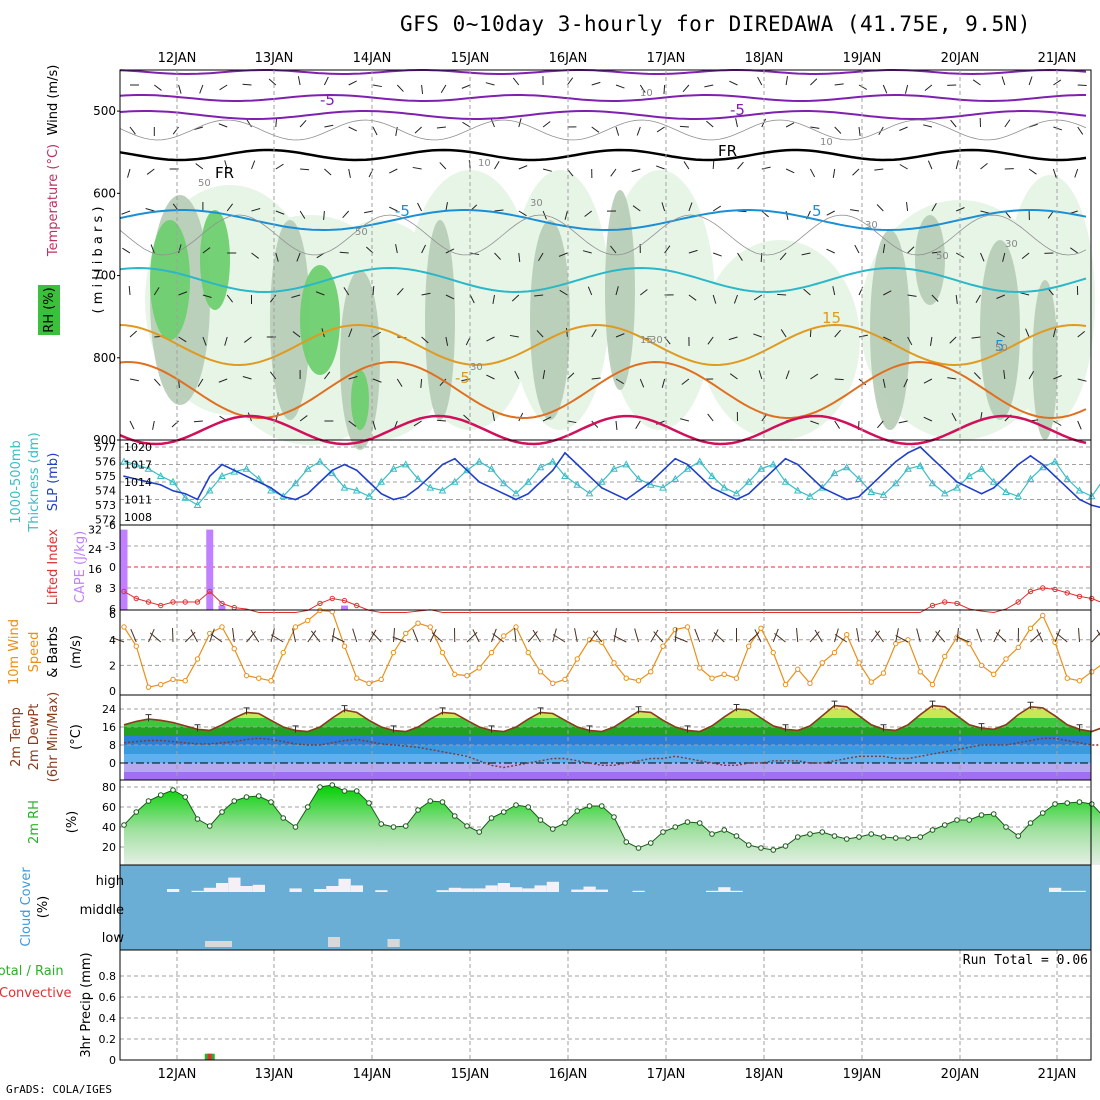 Image resolution: width=1100 pixels, height=1100 pixels. Describe the element at coordinates (177, 58) in the screenshot. I see `top-date-label: 12JAN` at that location.